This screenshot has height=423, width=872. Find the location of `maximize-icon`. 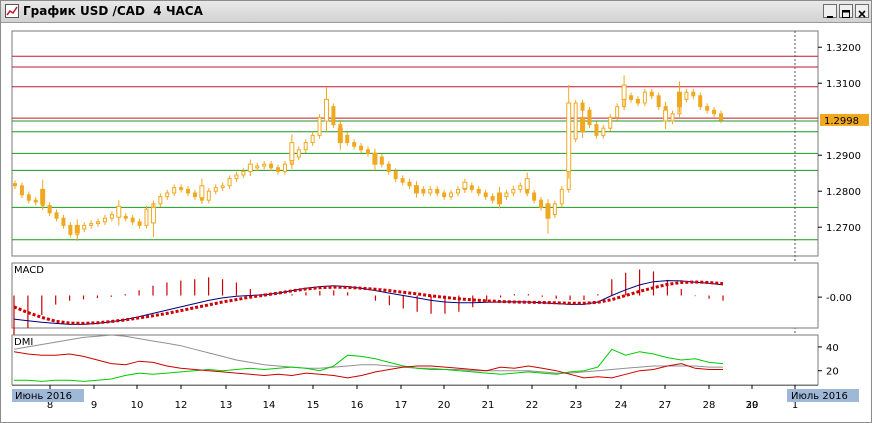

maximize-icon is located at coordinates (846, 14).